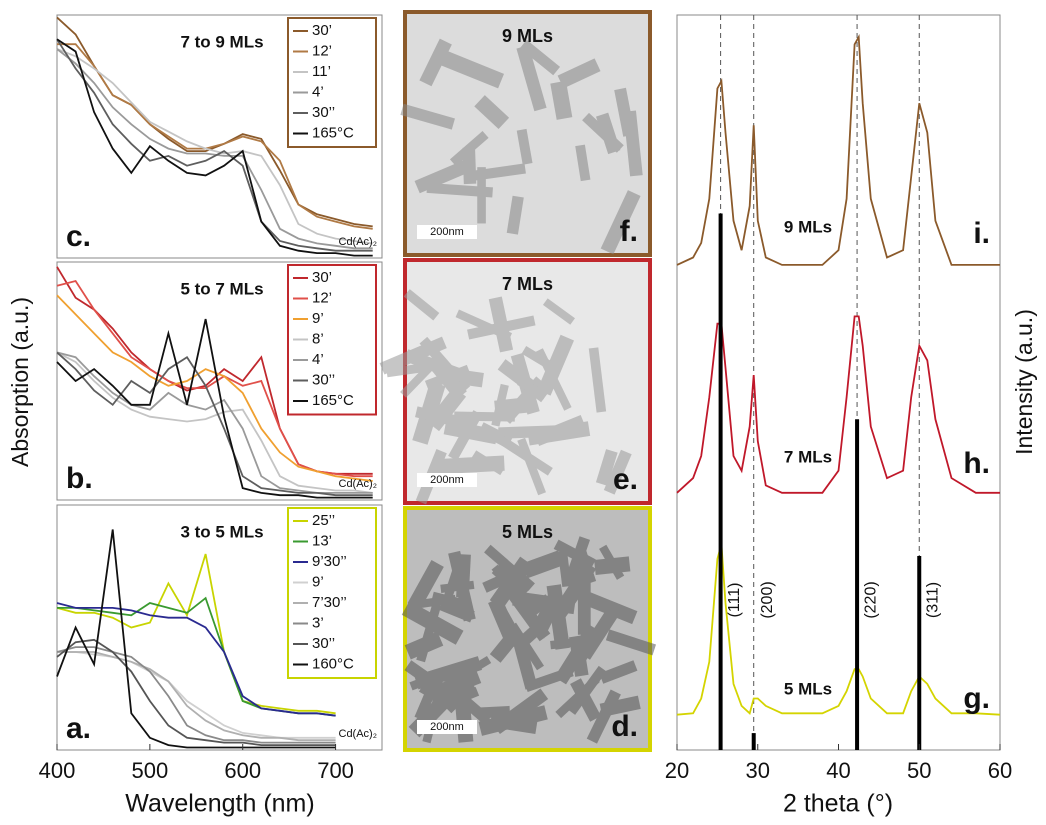  I want to click on legend-label: 7’30’’, so click(329, 602).